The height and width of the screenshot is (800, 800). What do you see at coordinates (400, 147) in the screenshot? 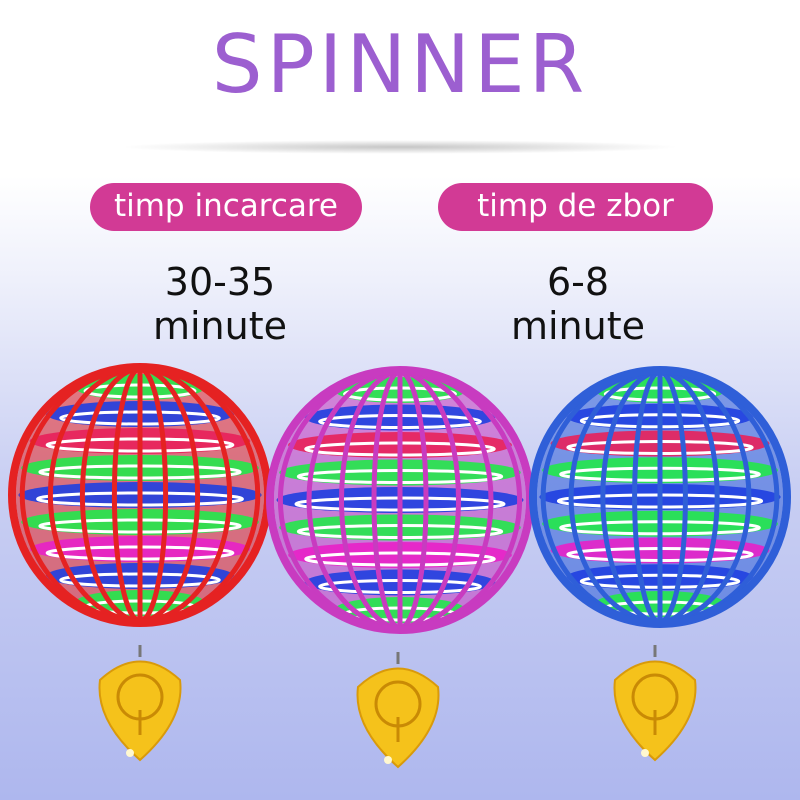
I see `title-shadow-divider` at bounding box center [400, 147].